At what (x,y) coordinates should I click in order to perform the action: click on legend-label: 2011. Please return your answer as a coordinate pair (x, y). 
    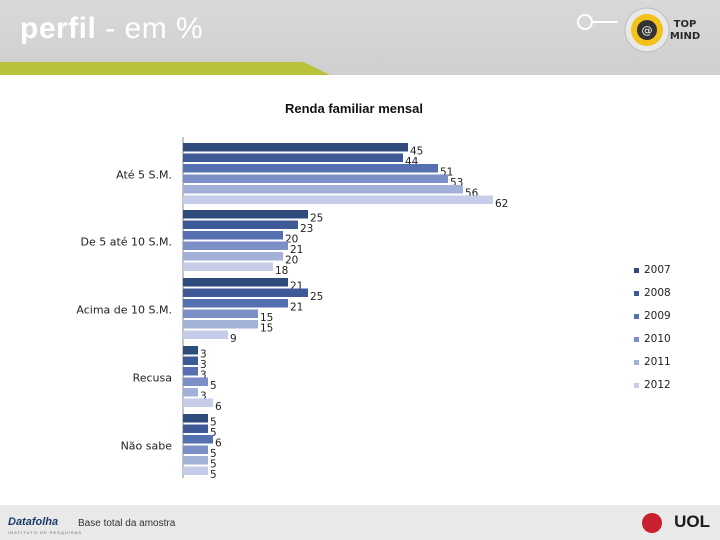
    Looking at the image, I should click on (657, 362).